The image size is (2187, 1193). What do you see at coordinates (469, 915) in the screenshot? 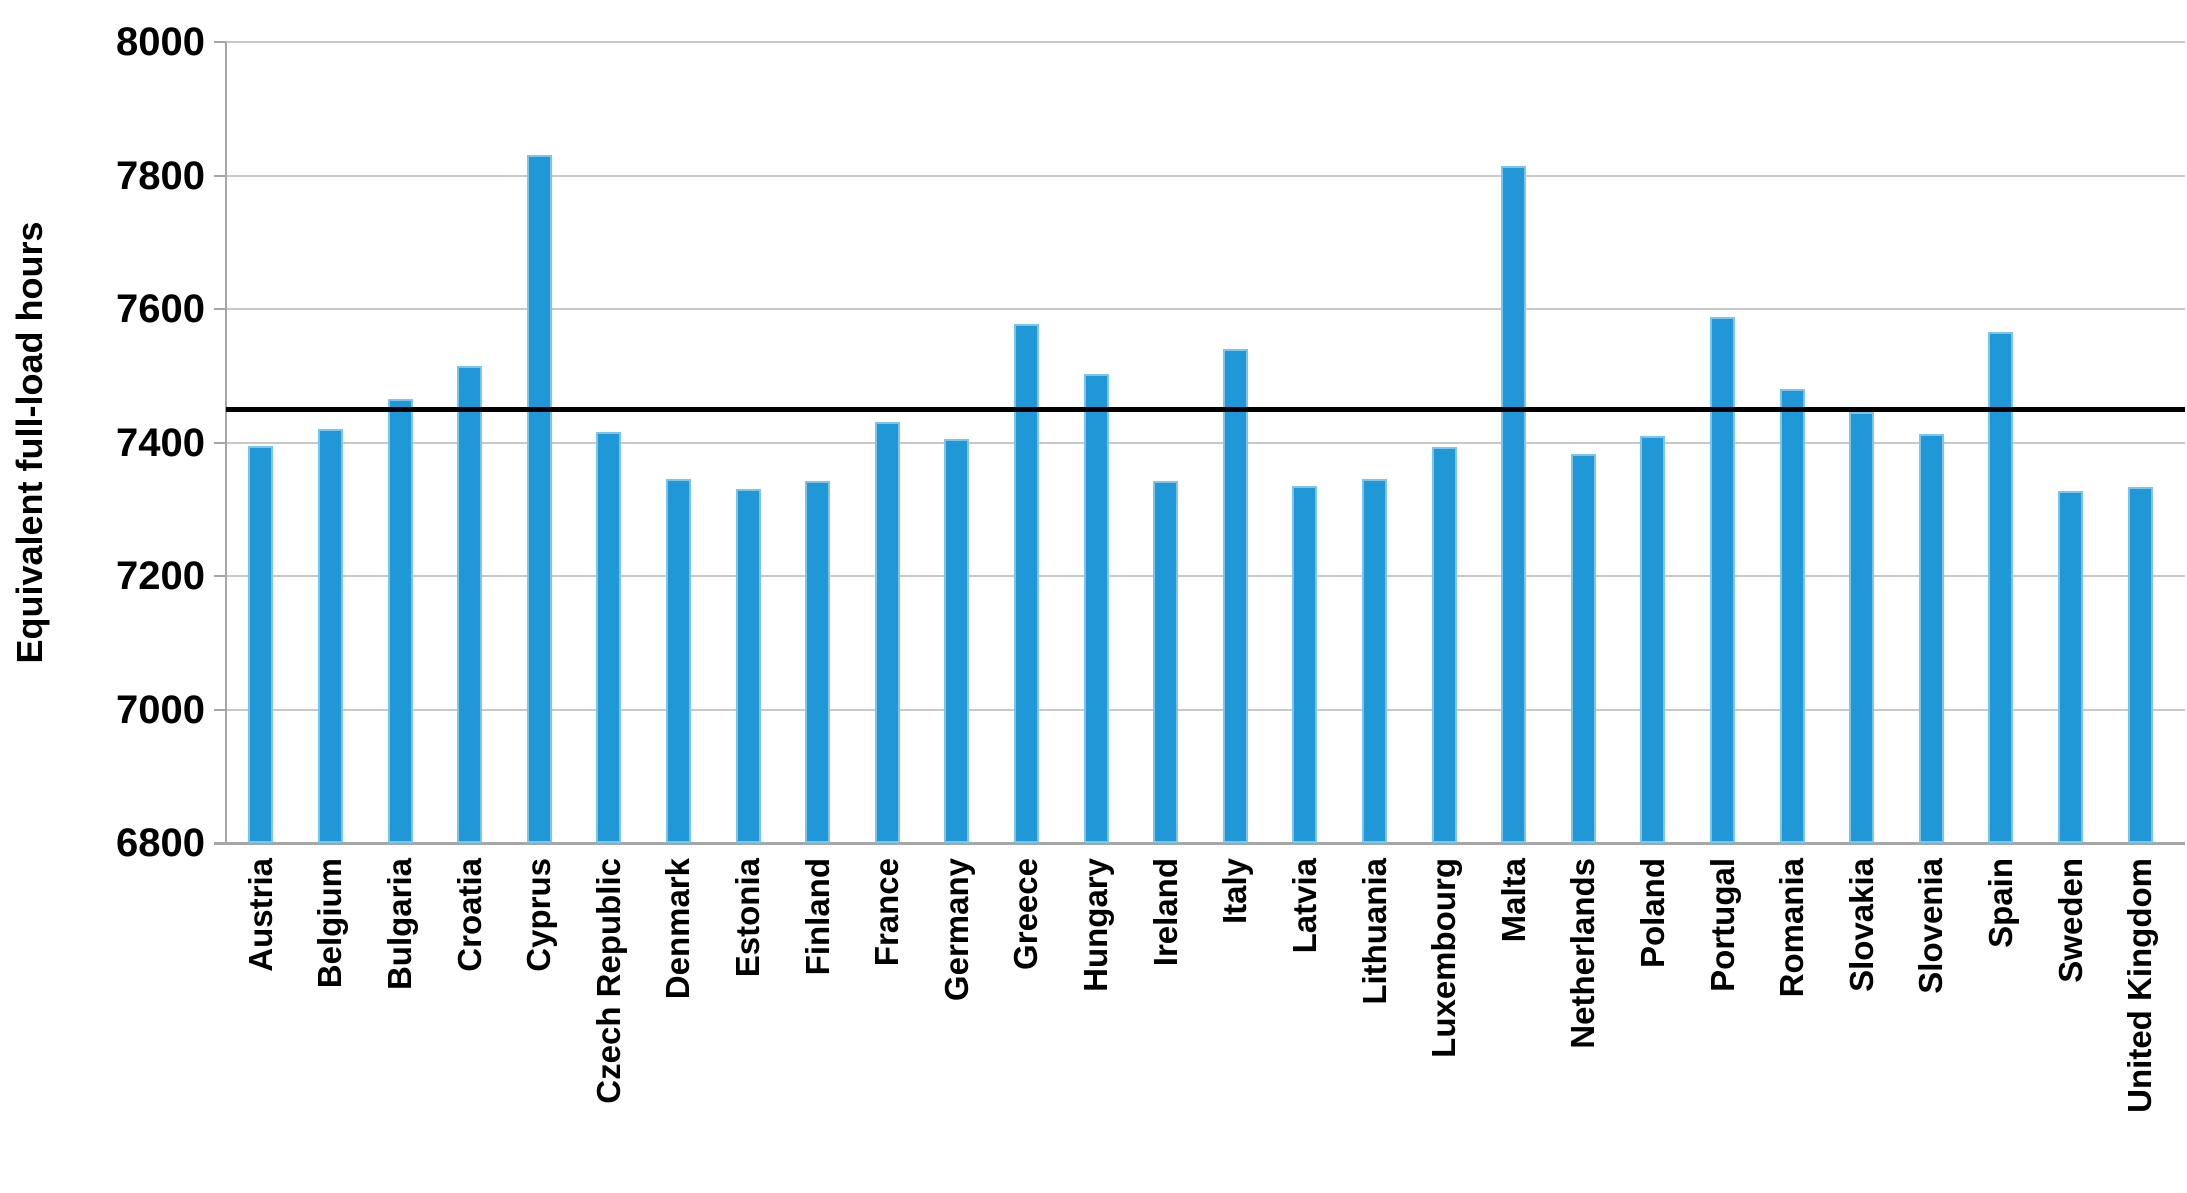
I see `x-axis-label-croatia: Croatia` at bounding box center [469, 915].